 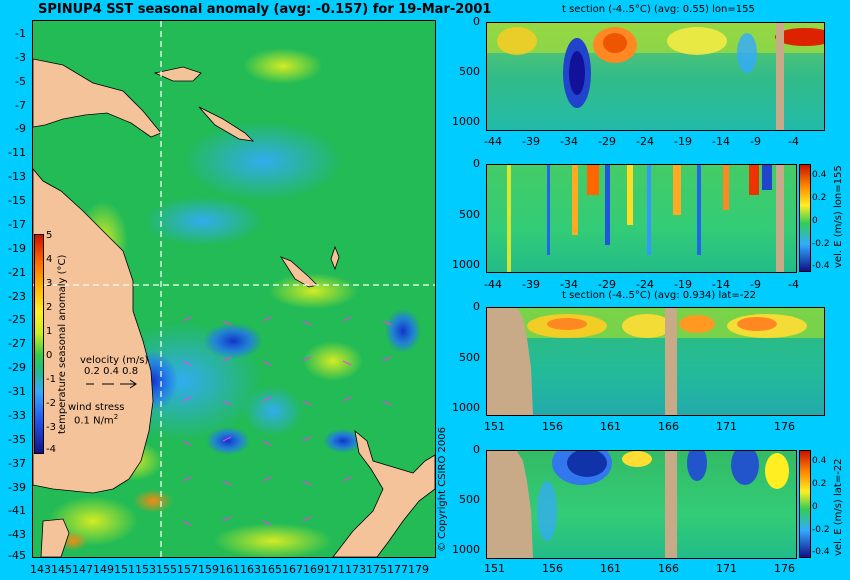 I want to click on lat-label: -33, so click(x=17, y=415).